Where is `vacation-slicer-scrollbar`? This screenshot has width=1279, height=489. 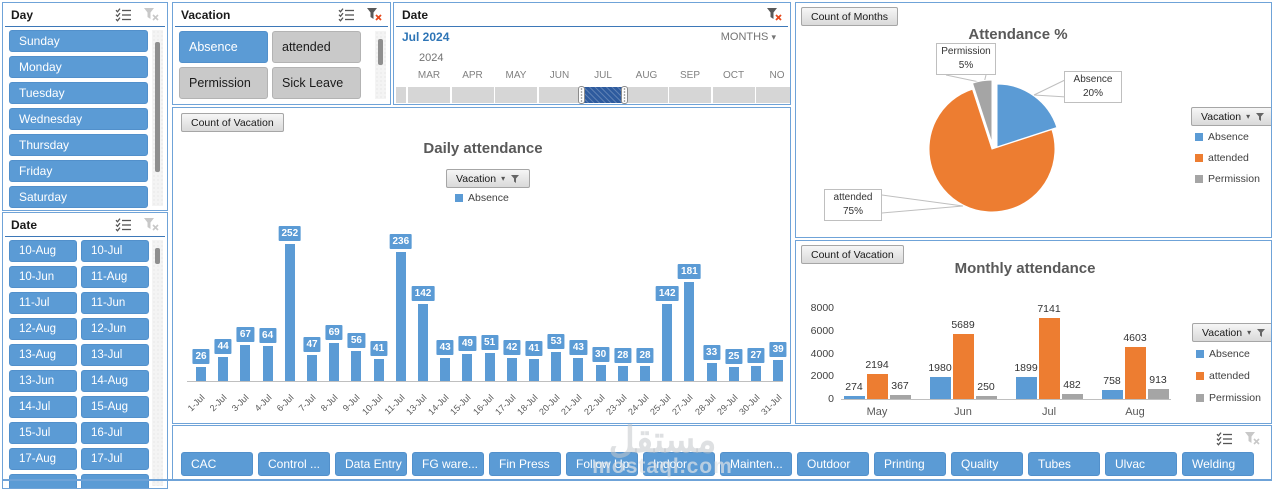
vacation-slicer-scrollbar is located at coordinates (380, 65).